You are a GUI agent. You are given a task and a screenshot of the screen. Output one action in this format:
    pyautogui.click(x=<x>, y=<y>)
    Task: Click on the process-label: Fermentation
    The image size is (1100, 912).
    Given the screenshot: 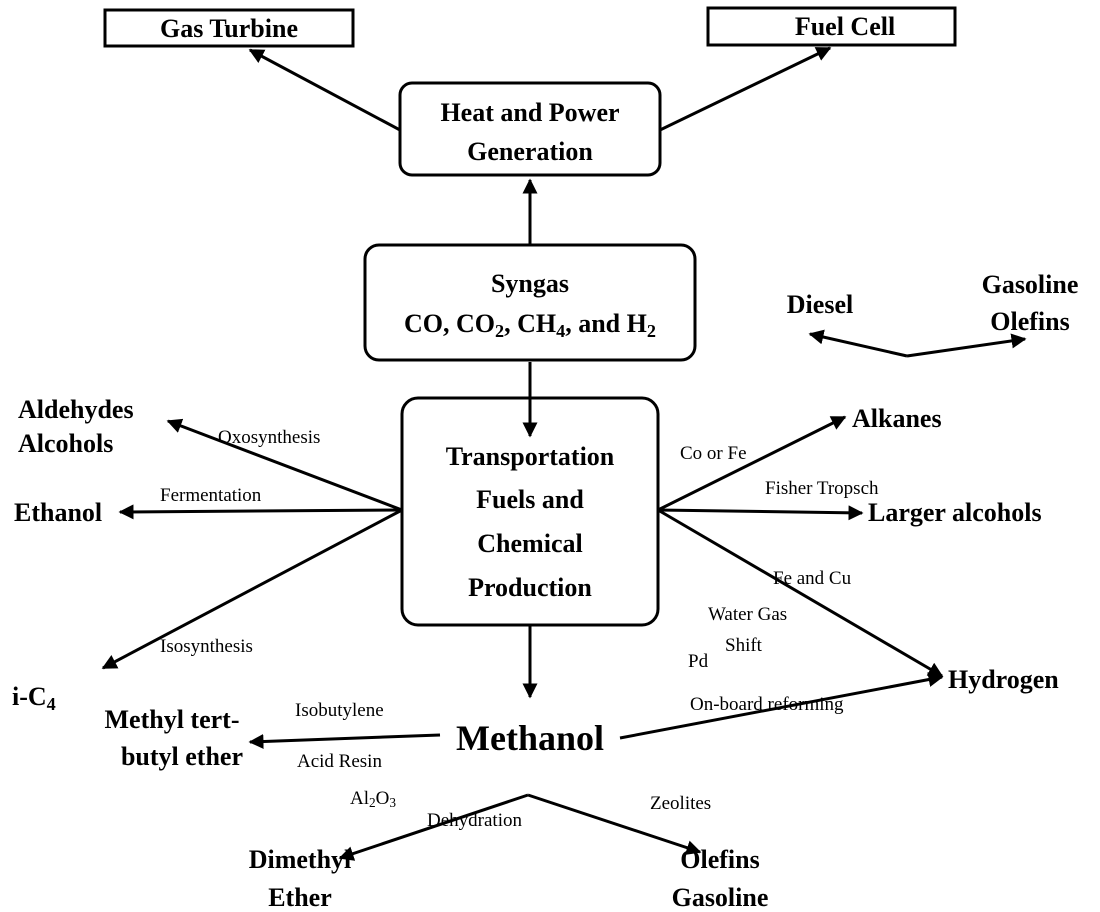 What is the action you would take?
    pyautogui.click(x=211, y=495)
    